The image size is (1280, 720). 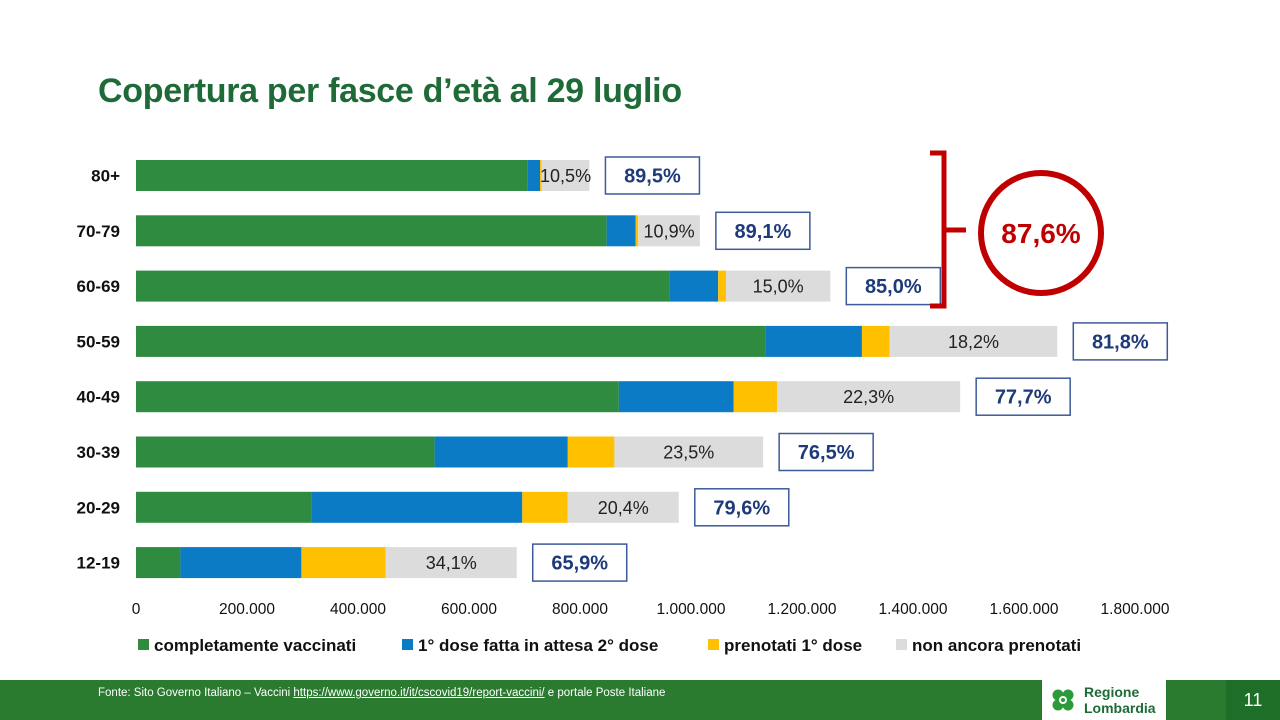 I want to click on logo-line1: Regione, so click(x=1112, y=692).